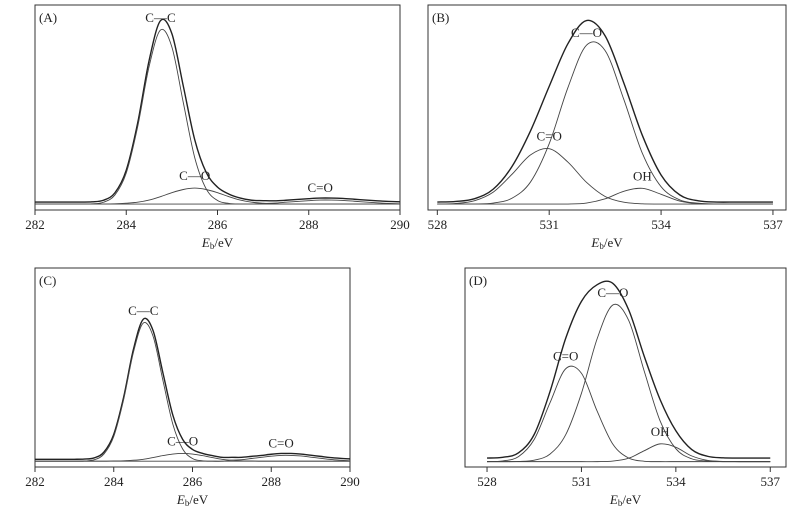 The image size is (801, 527). Describe the element at coordinates (440, 17) in the screenshot. I see `panel-label: (B)` at that location.